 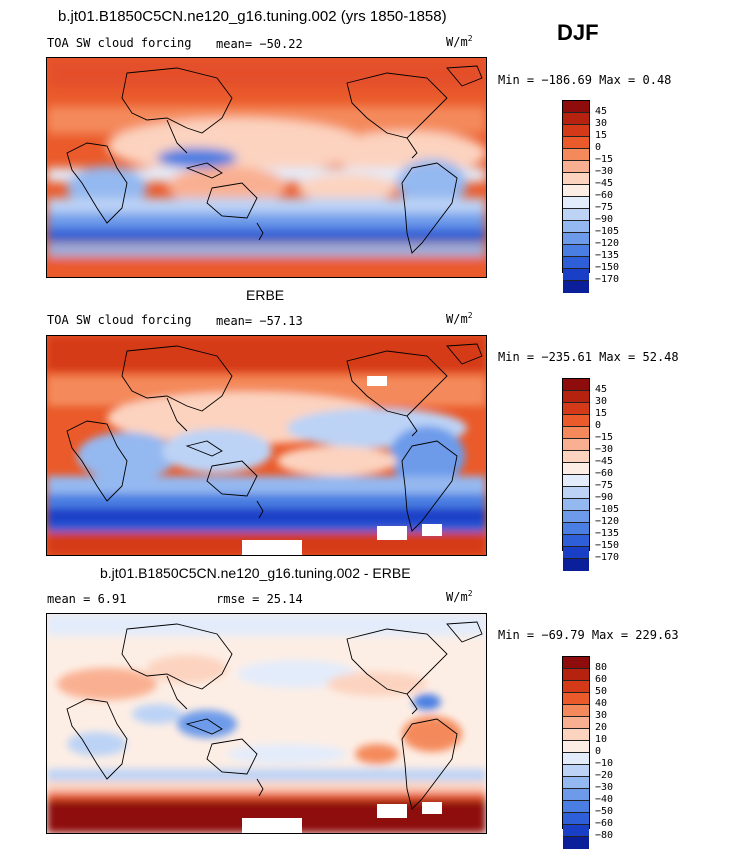 What do you see at coordinates (265, 295) in the screenshot?
I see `panel-2-title: ERBE` at bounding box center [265, 295].